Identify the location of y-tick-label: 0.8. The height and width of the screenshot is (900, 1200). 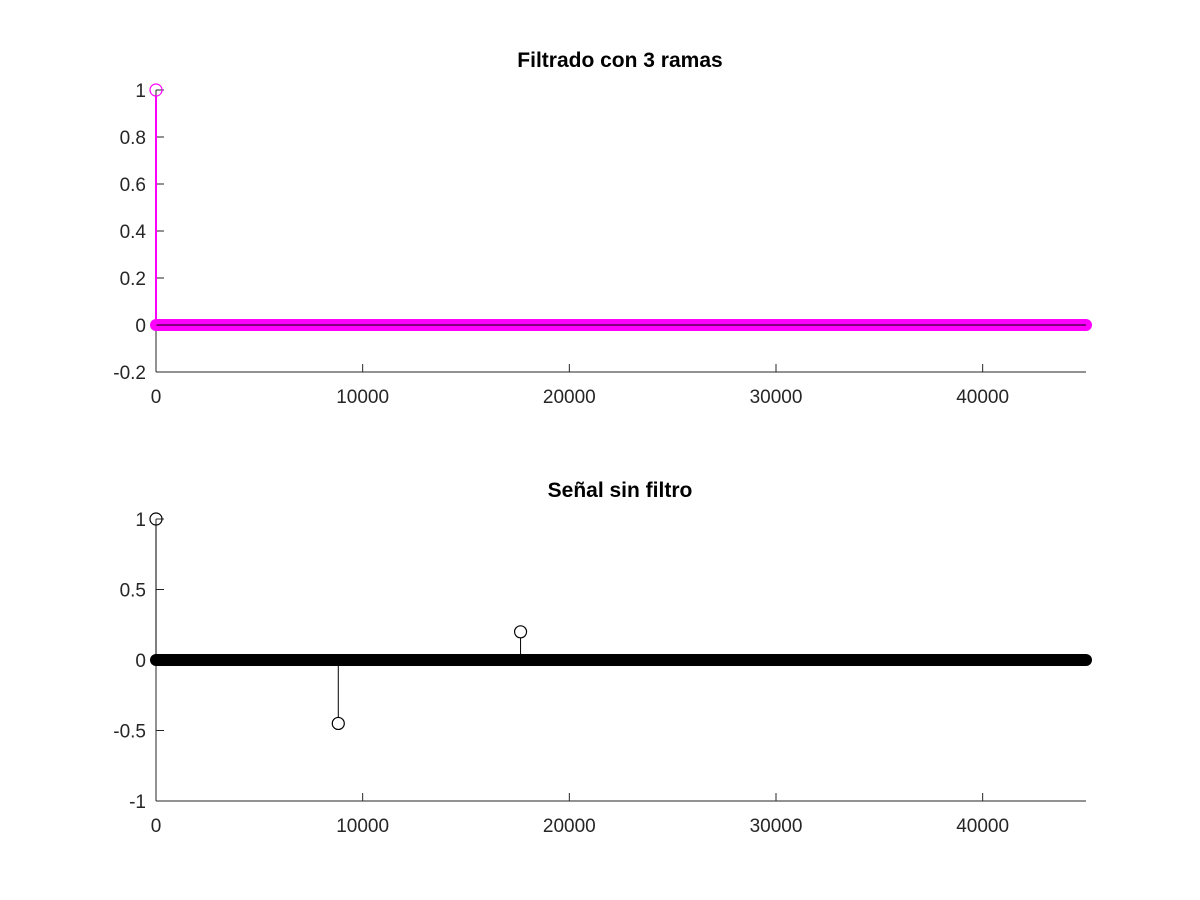
(133, 138).